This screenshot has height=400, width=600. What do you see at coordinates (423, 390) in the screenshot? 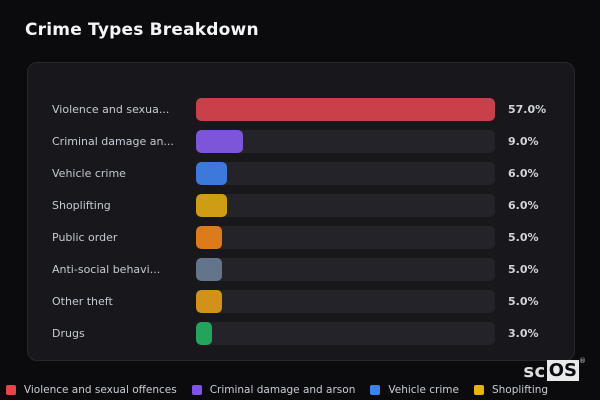
I see `legend-label: Vehicle crime` at bounding box center [423, 390].